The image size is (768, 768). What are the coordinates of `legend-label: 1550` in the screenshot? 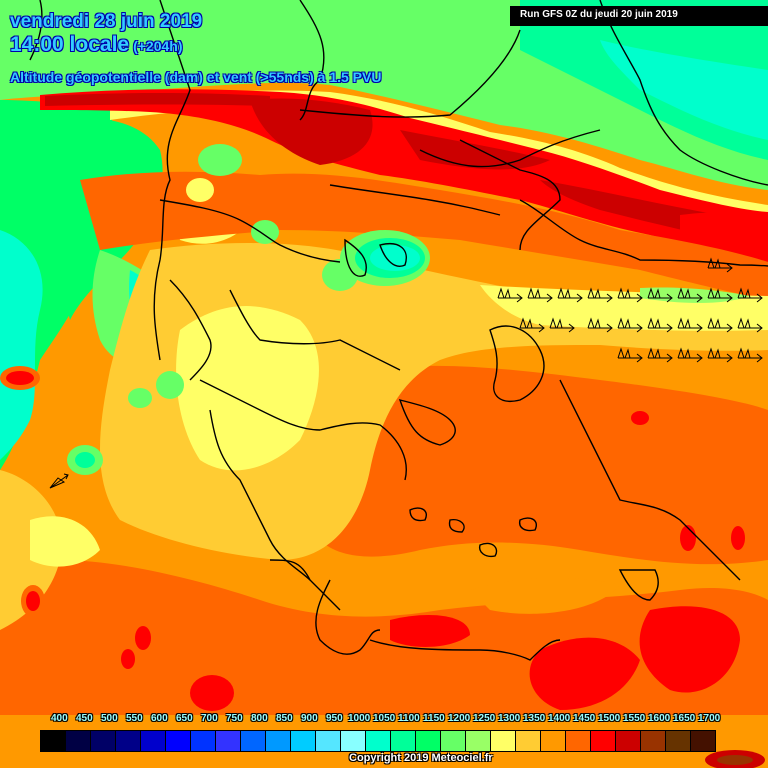 It's located at (634, 718).